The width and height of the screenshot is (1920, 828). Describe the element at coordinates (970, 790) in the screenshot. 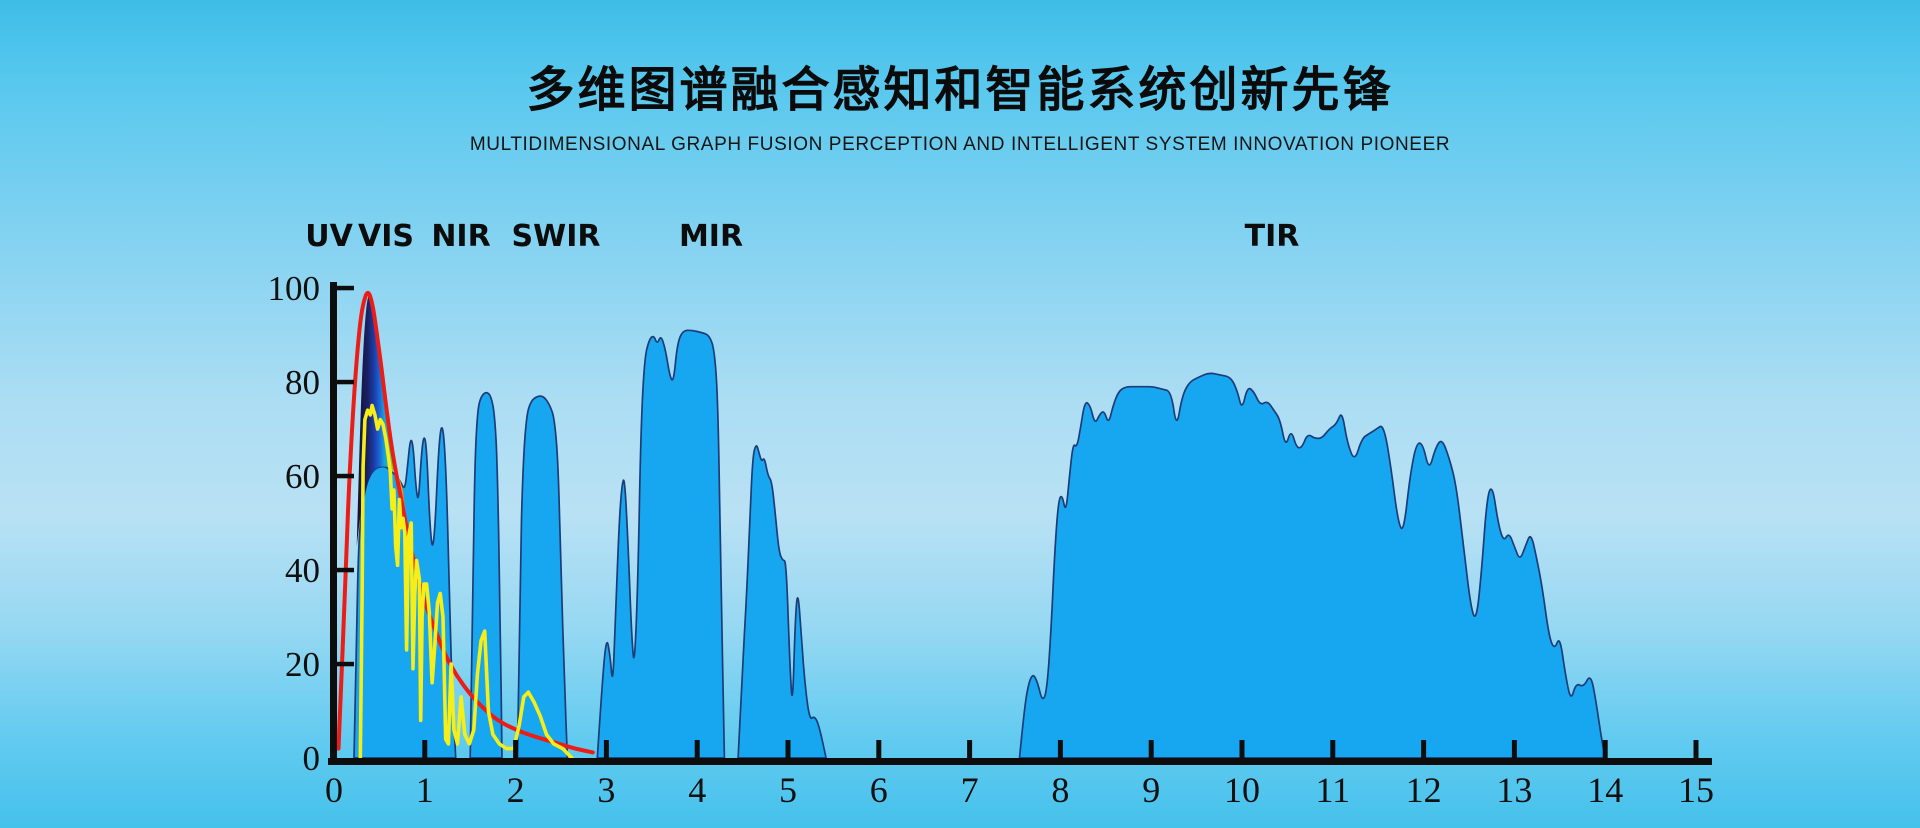

I see `tick-label: 7` at that location.